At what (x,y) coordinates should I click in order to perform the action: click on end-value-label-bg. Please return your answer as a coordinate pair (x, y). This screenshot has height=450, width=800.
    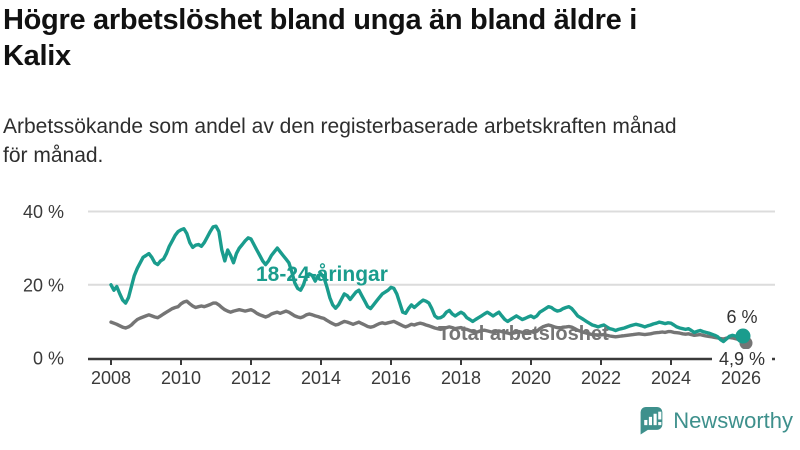
    Looking at the image, I should click on (742, 359).